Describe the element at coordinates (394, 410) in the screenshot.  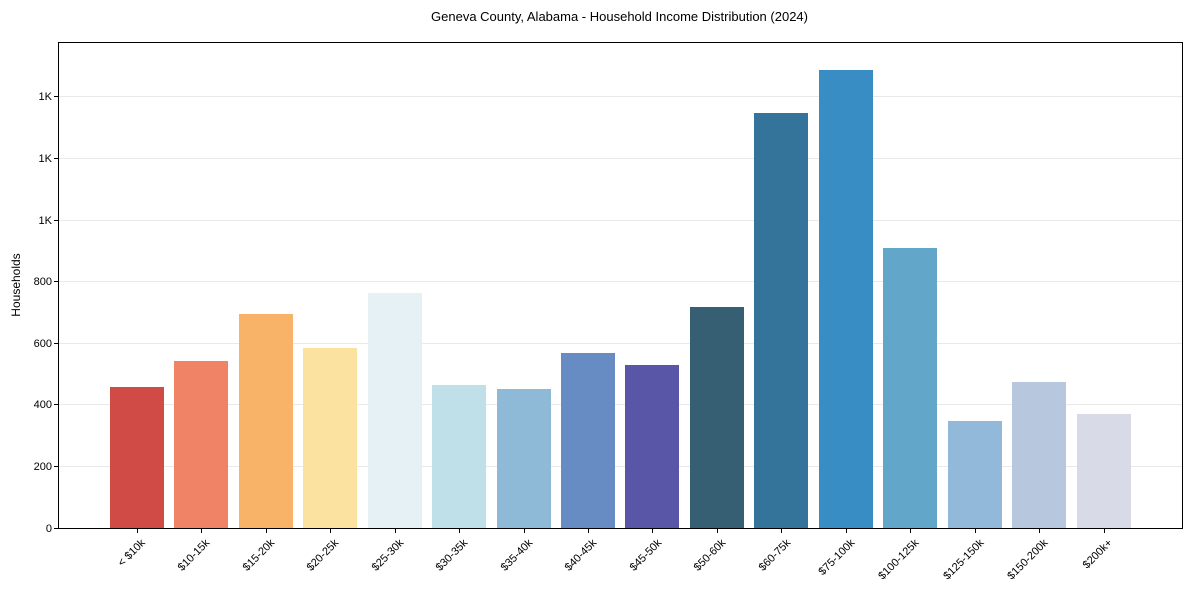
I see `bar-25-30k` at that location.